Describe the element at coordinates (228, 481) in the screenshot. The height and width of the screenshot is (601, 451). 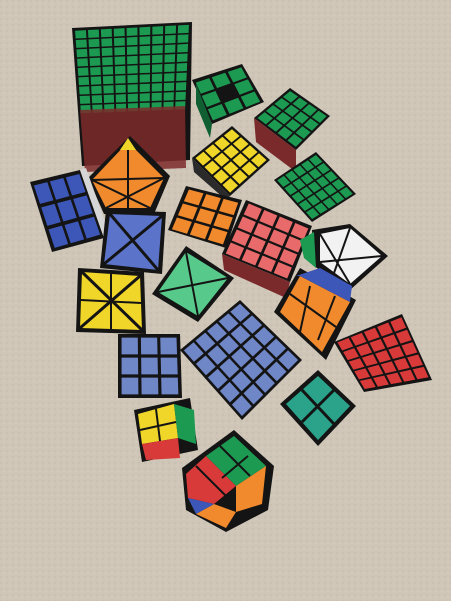
I see `dodecahedron-puzzle` at that location.